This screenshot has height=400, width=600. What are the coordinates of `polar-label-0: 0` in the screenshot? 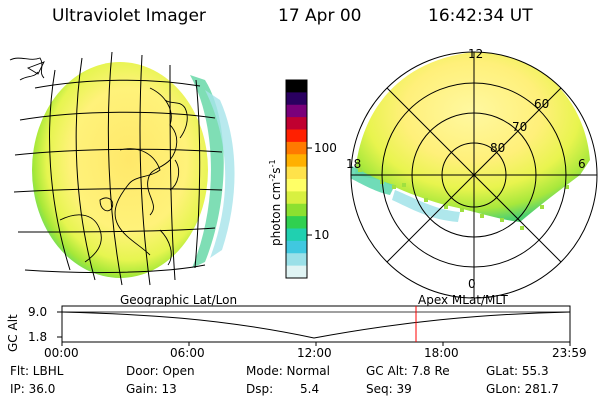 It's located at (472, 284).